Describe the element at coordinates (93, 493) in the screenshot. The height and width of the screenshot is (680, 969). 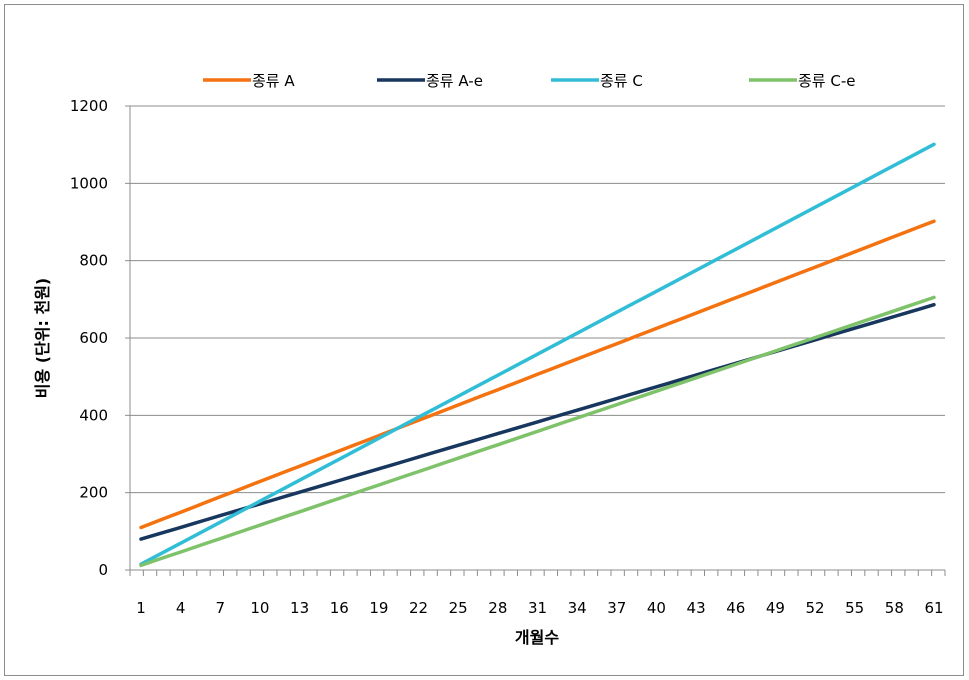
I see `y-tick-label: 200` at that location.